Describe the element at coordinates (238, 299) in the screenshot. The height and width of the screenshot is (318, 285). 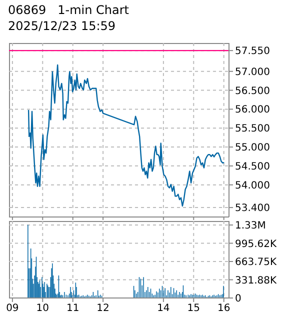
I see `y-tick-label: 0` at that location.